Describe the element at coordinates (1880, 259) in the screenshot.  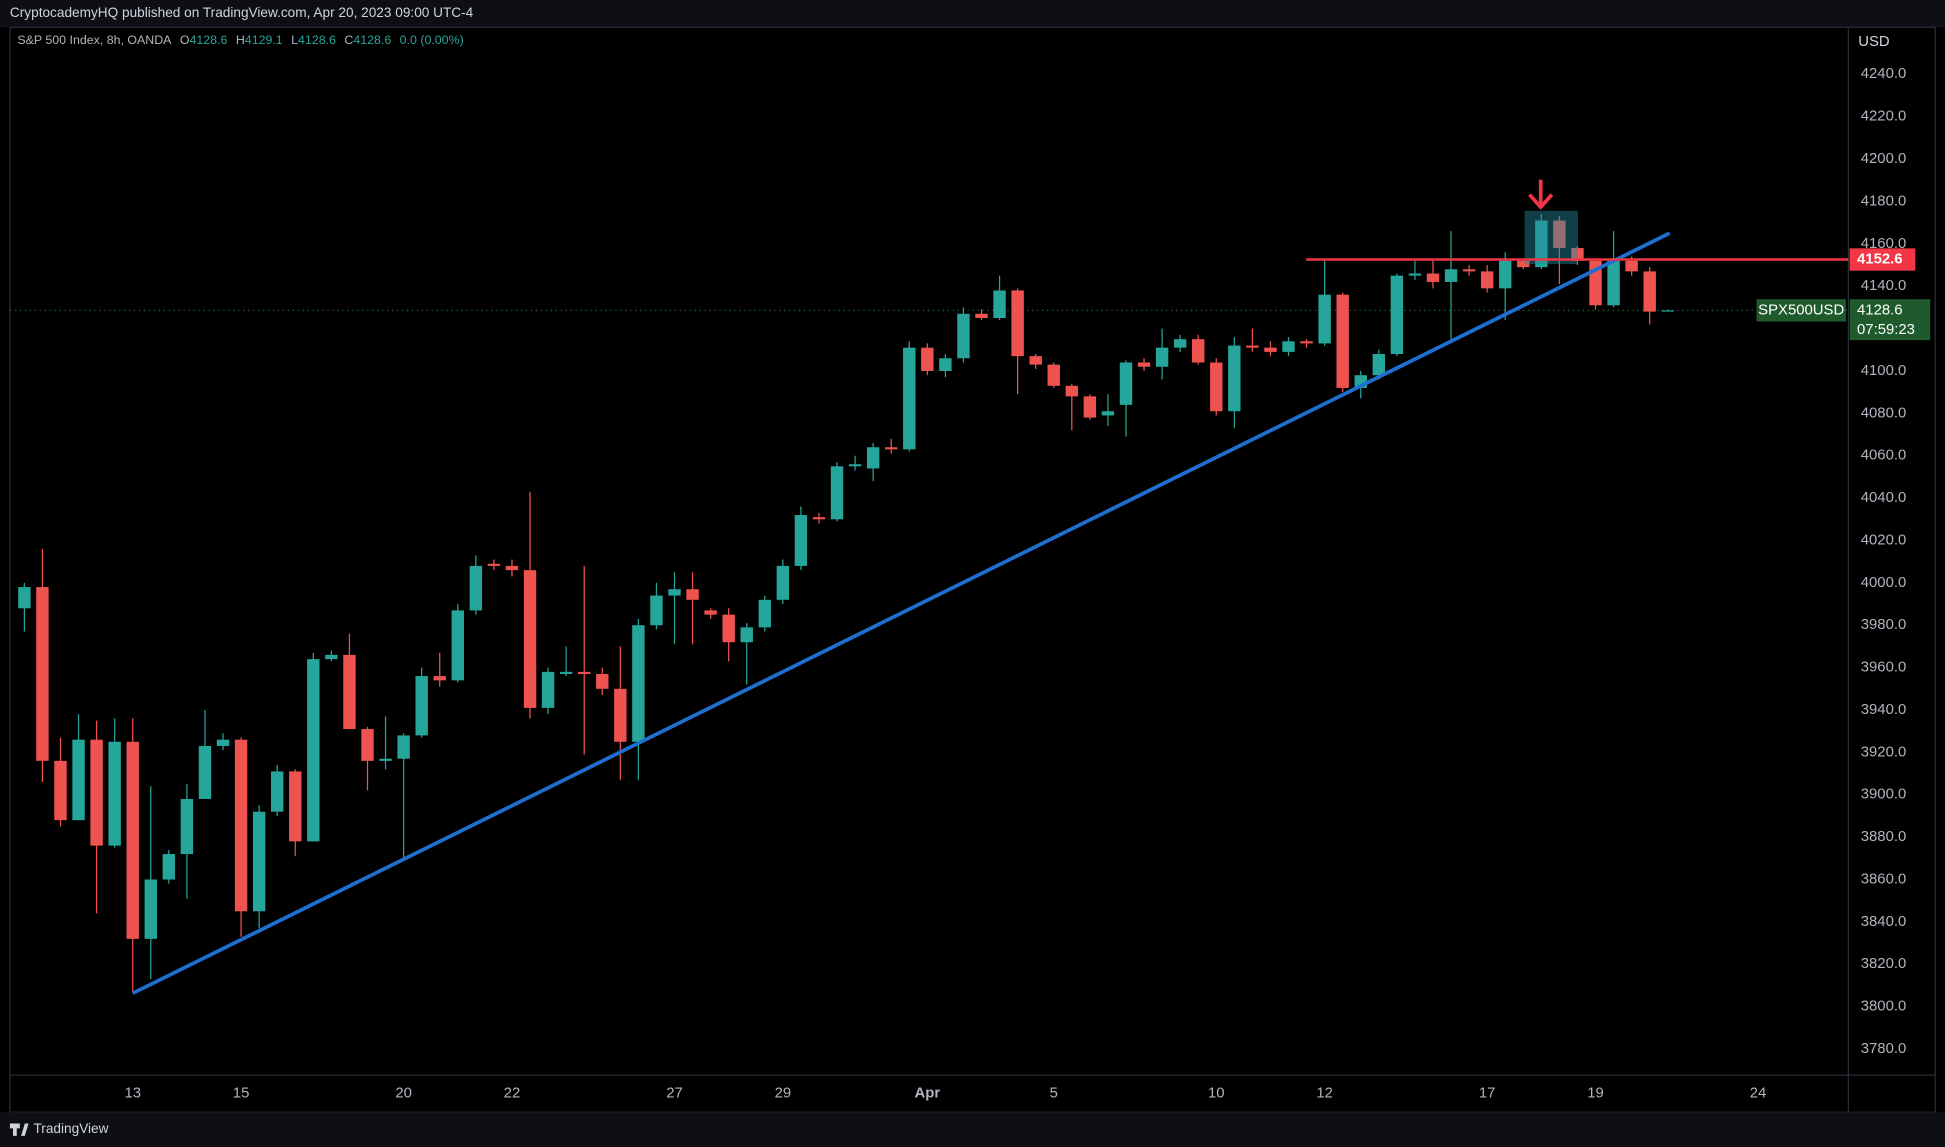
I see `horizontal-line-label: 4152.6` at that location.